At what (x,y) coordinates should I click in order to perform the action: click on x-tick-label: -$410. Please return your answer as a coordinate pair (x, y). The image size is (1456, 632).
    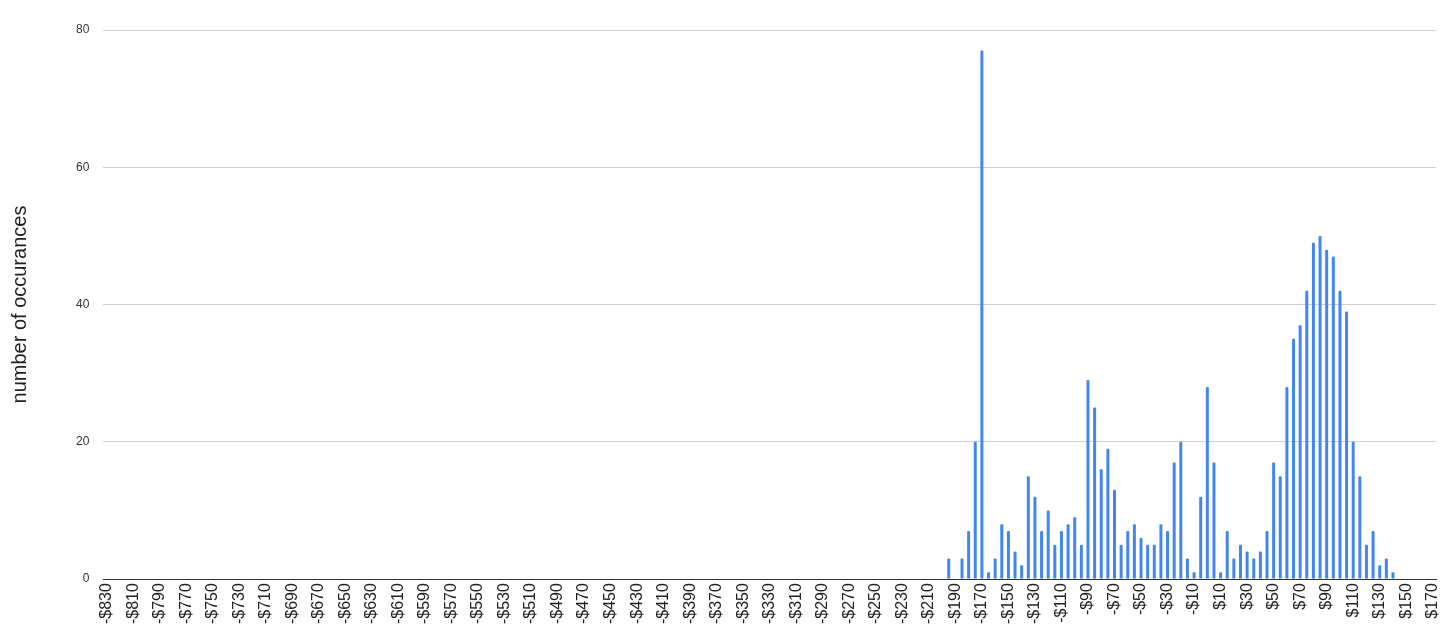
    Looking at the image, I should click on (663, 603).